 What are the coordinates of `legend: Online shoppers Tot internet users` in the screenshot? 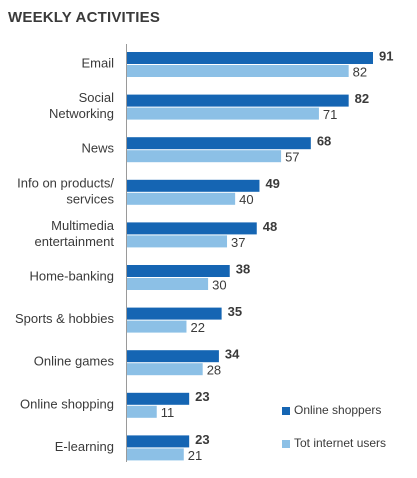 It's located at (334, 426).